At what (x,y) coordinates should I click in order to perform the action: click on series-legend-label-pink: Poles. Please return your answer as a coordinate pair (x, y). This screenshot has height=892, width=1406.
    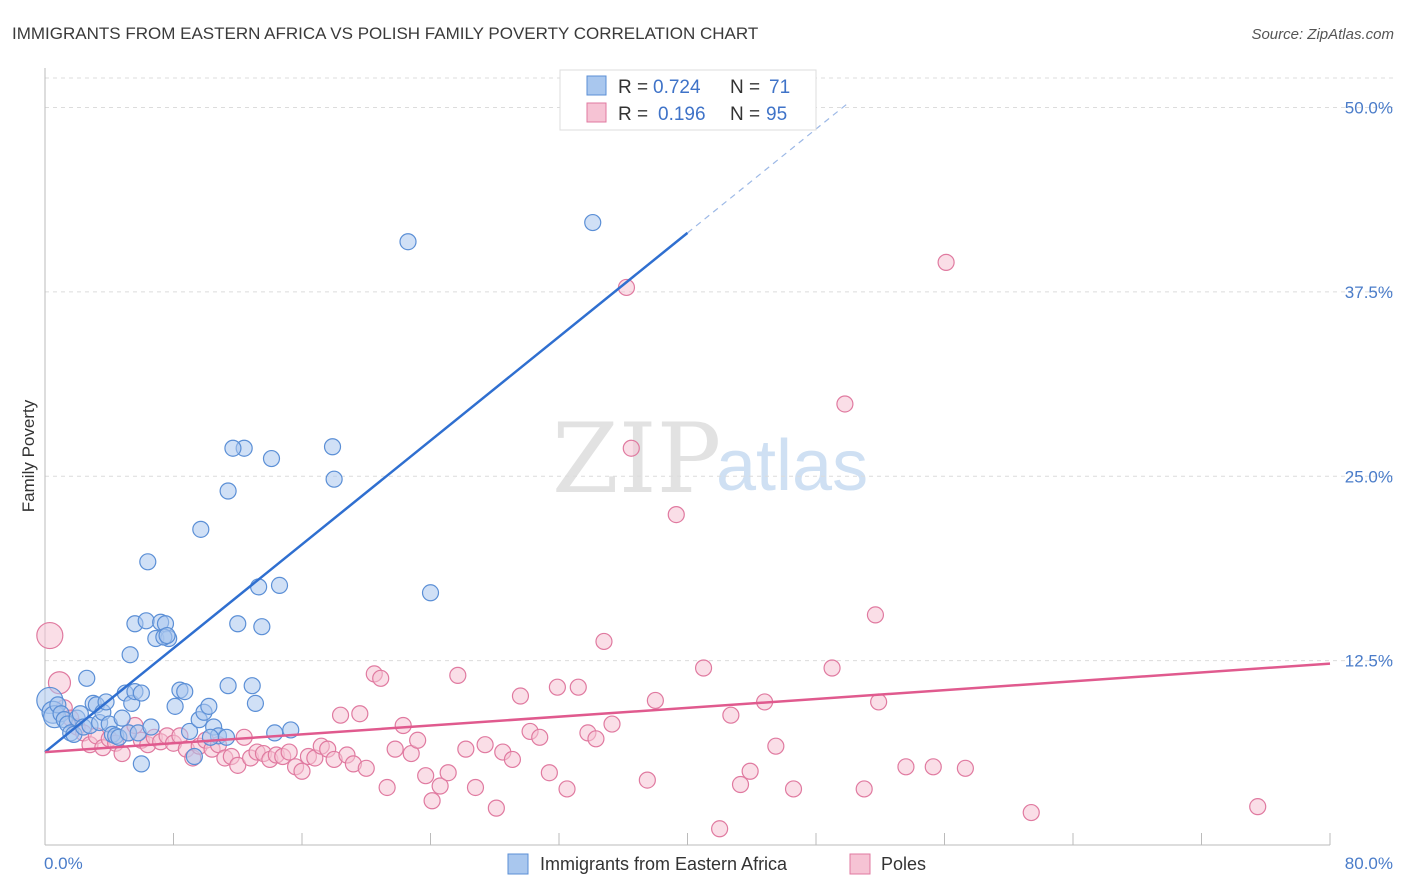
    Looking at the image, I should click on (903, 864).